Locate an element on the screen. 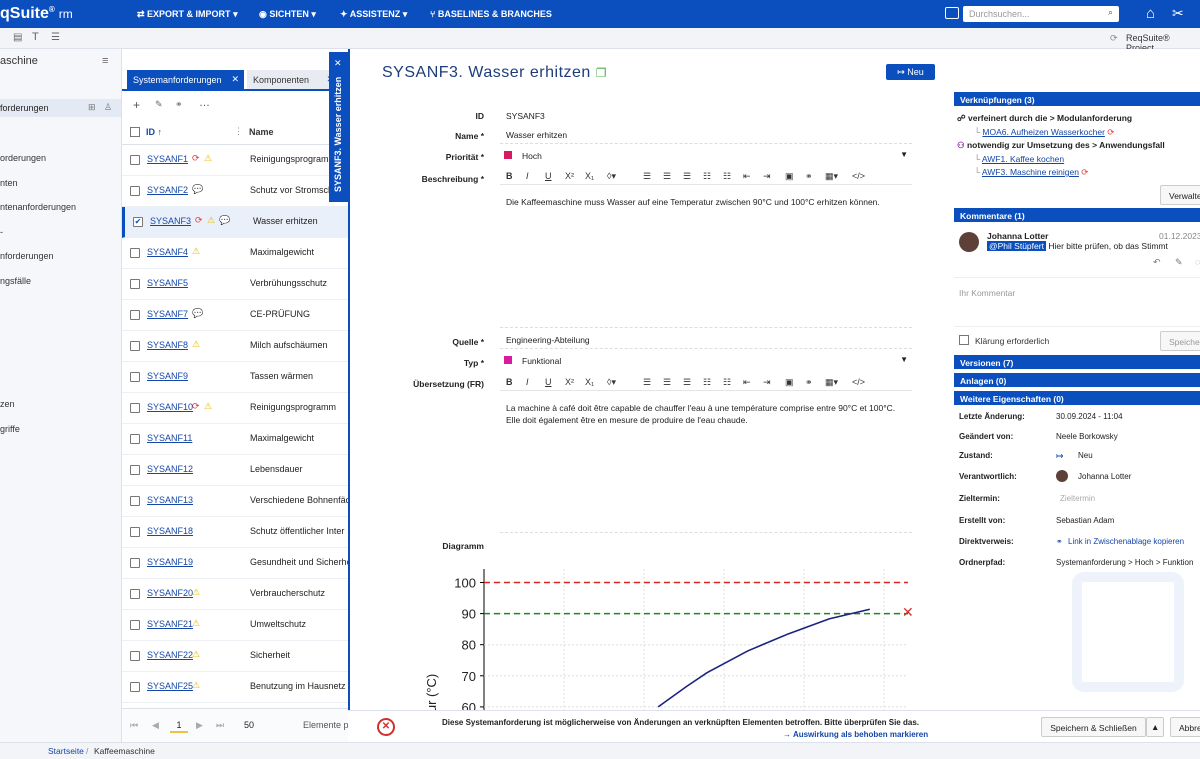 This screenshot has width=1200, height=759. table-row: ✔ SYSANF3 ⟳ ⚠ 💬 Wasser erhitzen is located at coordinates (235, 222).